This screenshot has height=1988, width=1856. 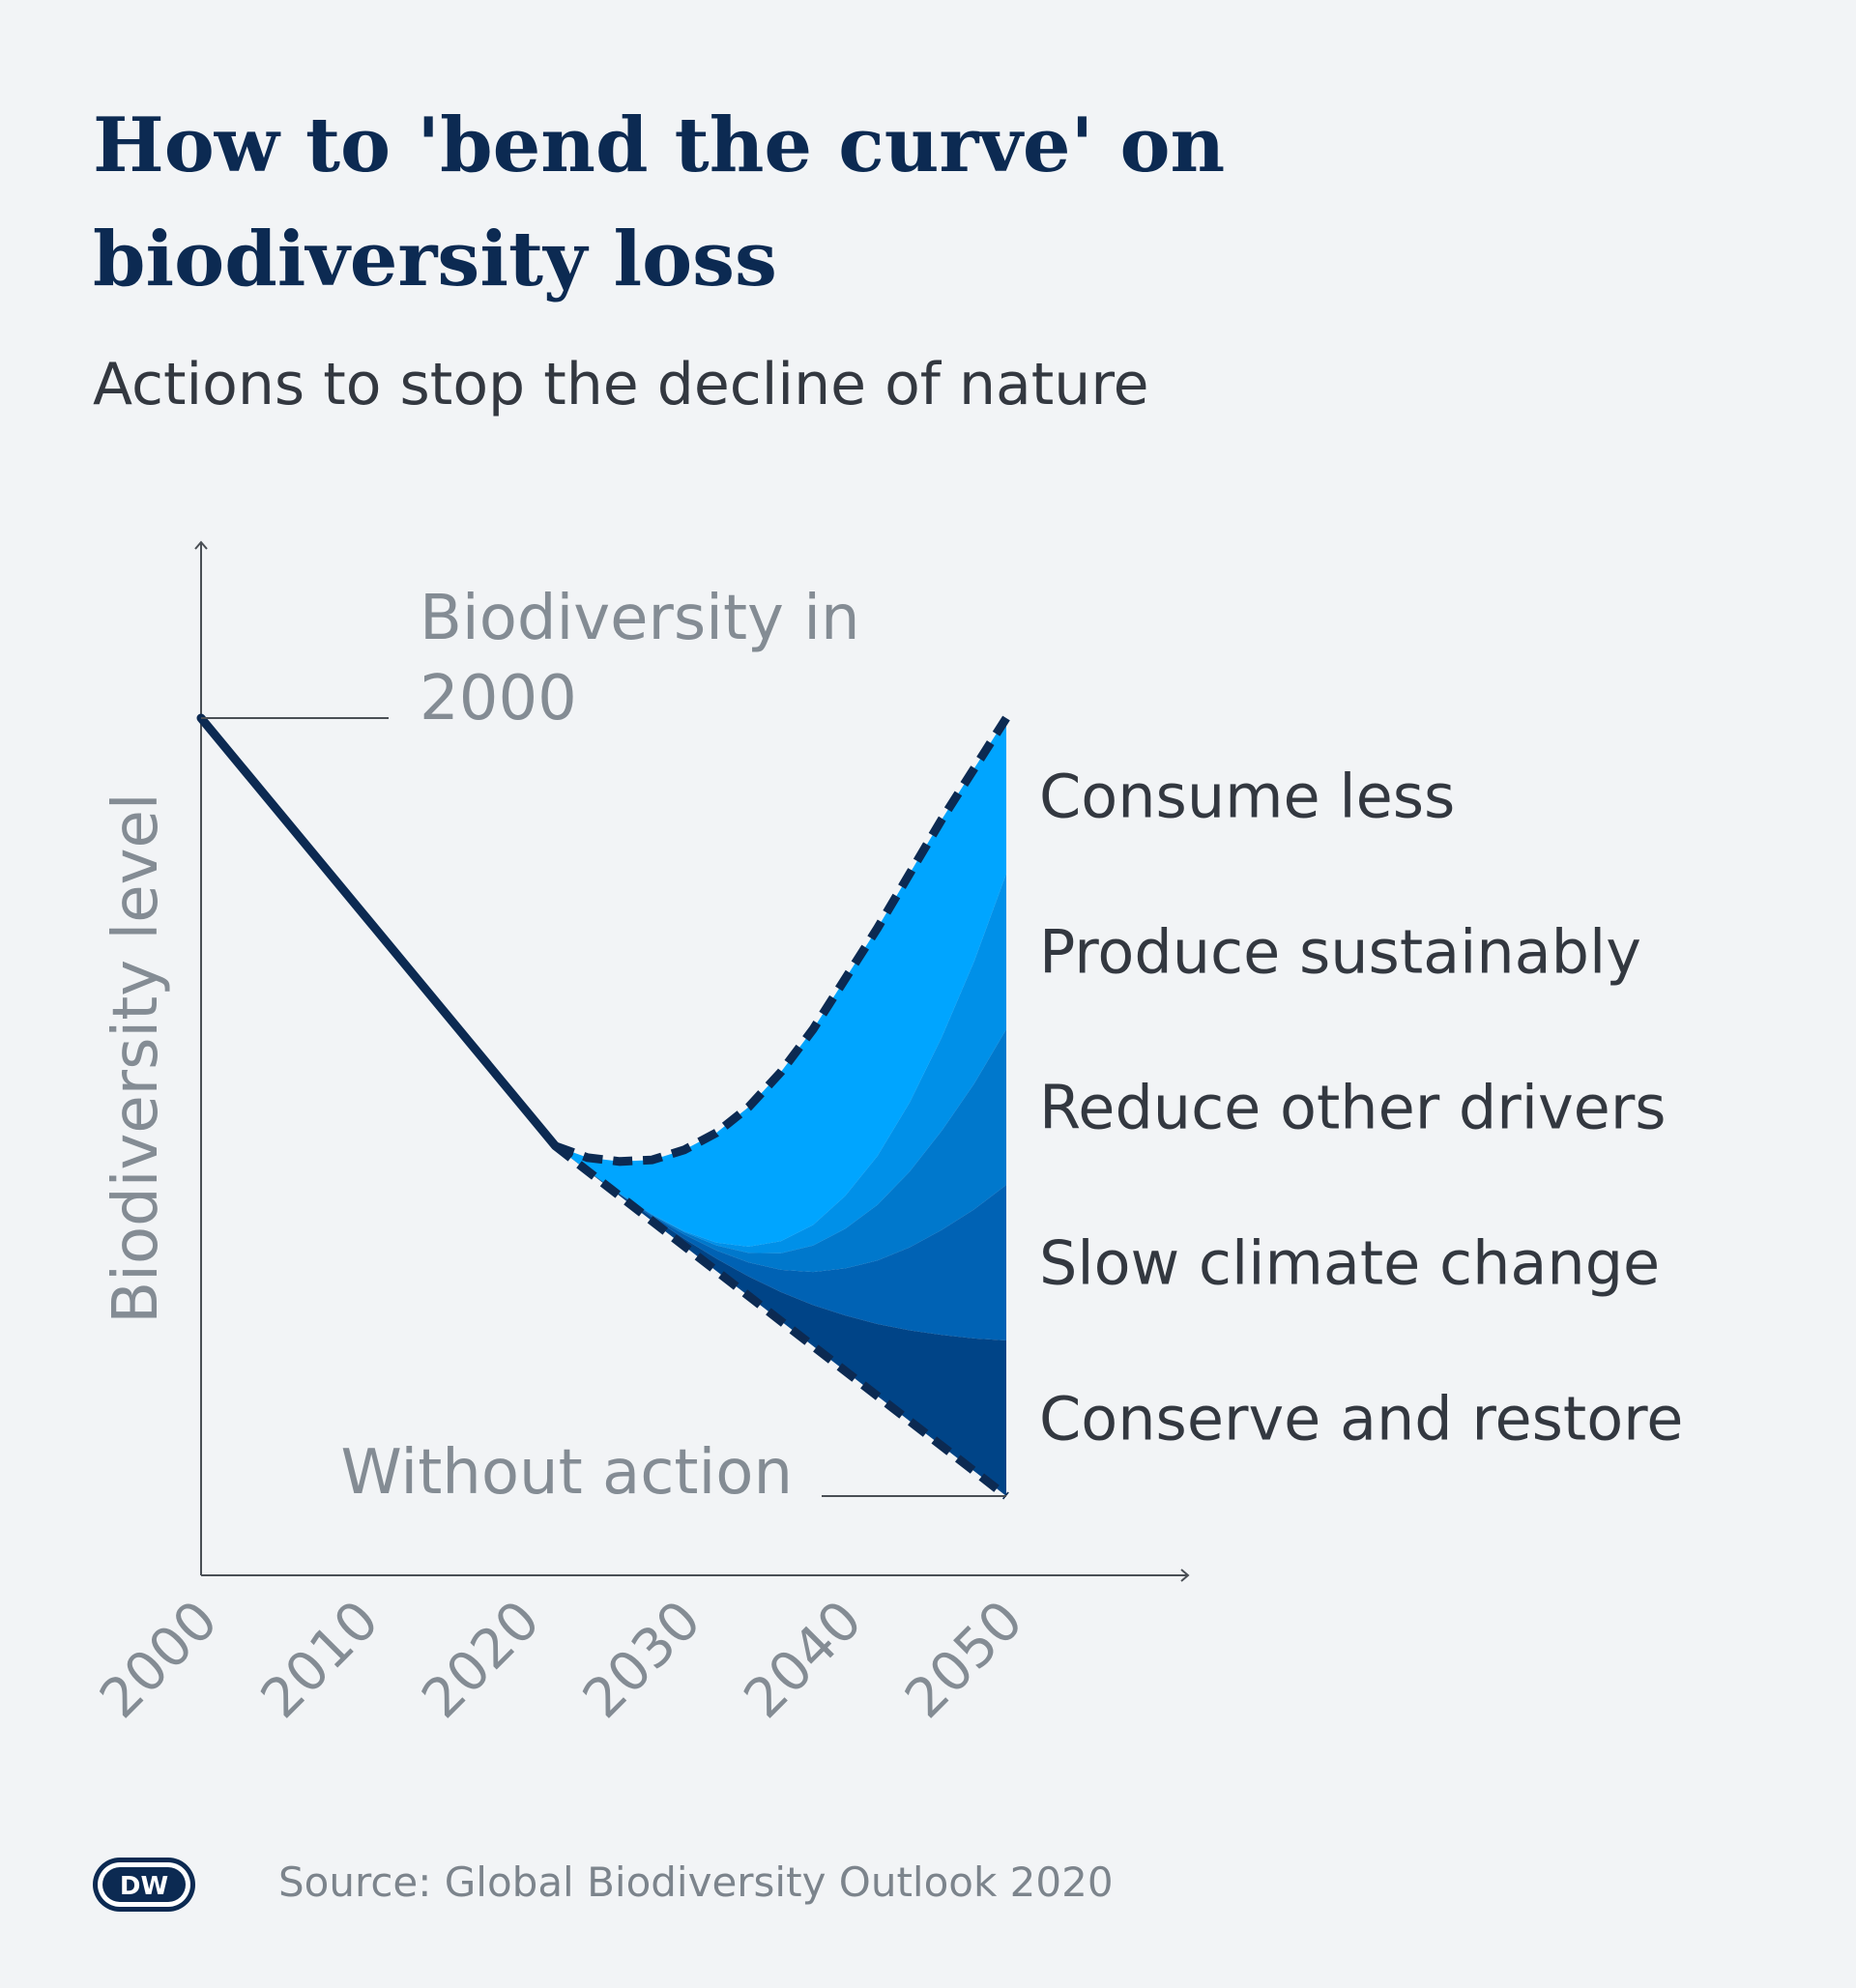 I want to click on title-line-2: biodiversity loss, so click(x=435, y=259).